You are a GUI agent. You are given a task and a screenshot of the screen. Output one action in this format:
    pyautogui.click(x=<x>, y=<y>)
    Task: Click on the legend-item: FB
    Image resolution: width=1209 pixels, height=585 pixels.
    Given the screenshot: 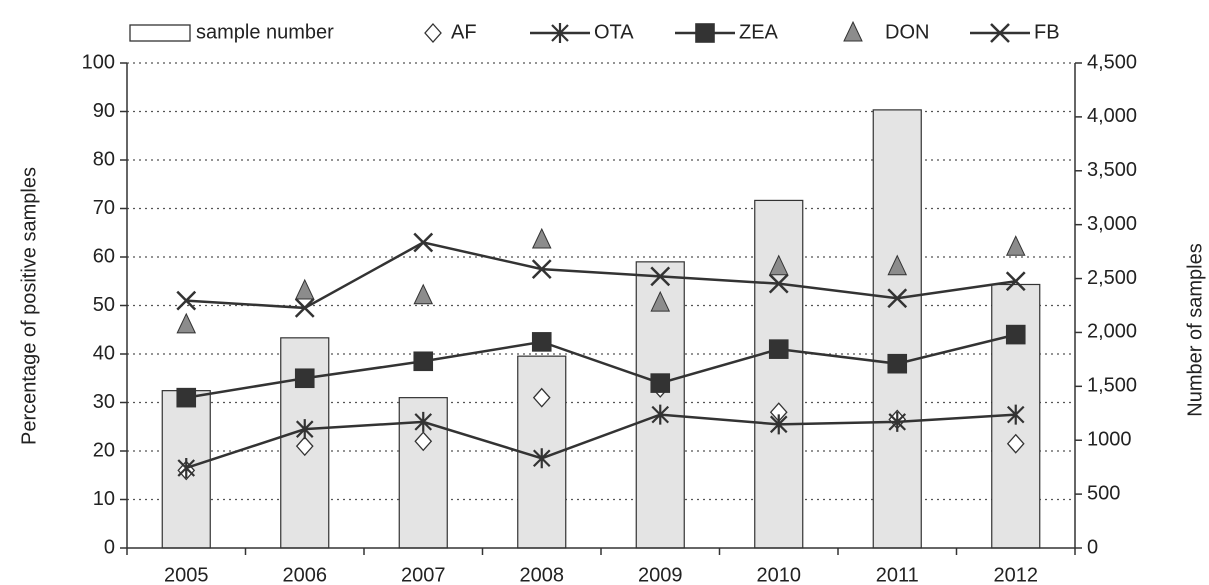 What is the action you would take?
    pyautogui.click(x=1015, y=32)
    